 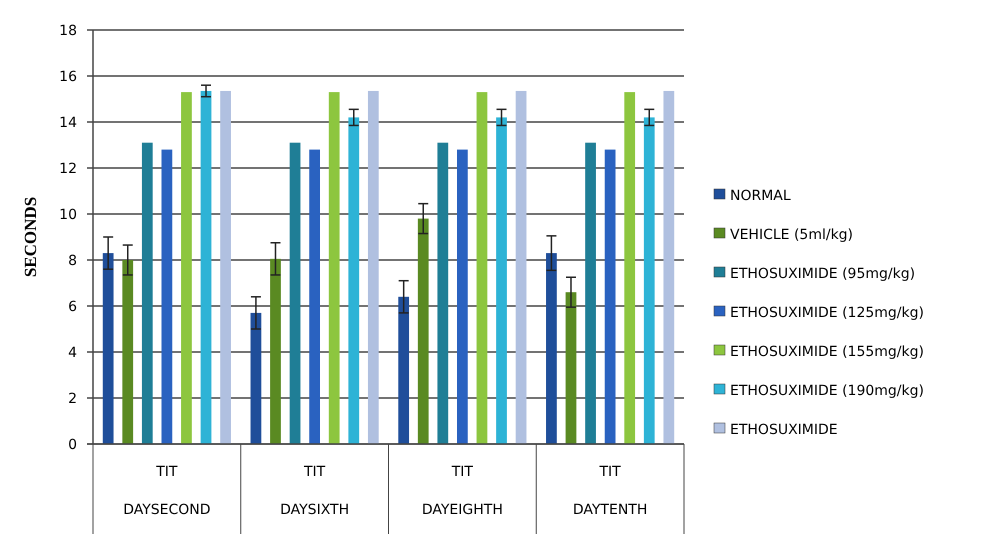 What do you see at coordinates (827, 312) in the screenshot?
I see `legend-label: ETHOSUXIMIDE (125mg/kg)` at bounding box center [827, 312].